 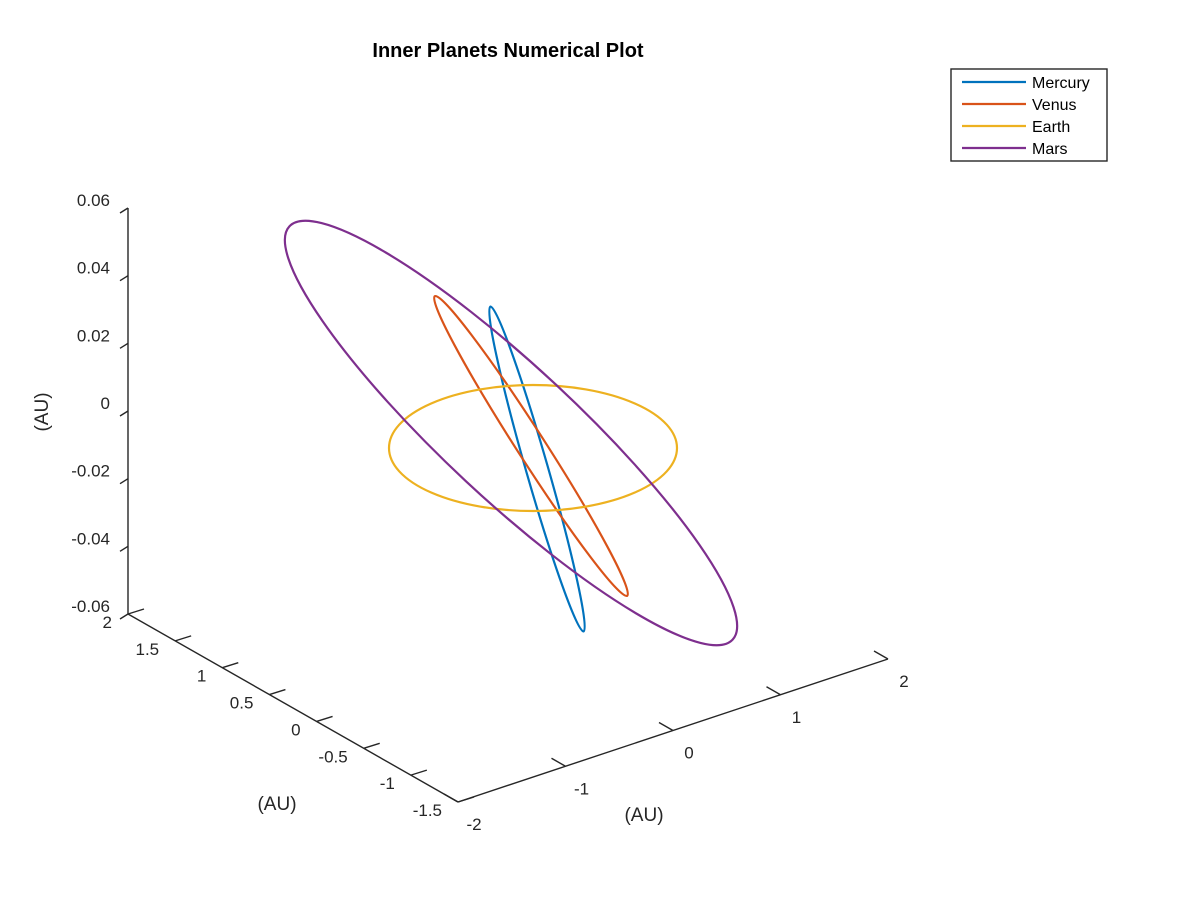 What do you see at coordinates (105, 403) in the screenshot?
I see `z-tick-label: 0` at bounding box center [105, 403].